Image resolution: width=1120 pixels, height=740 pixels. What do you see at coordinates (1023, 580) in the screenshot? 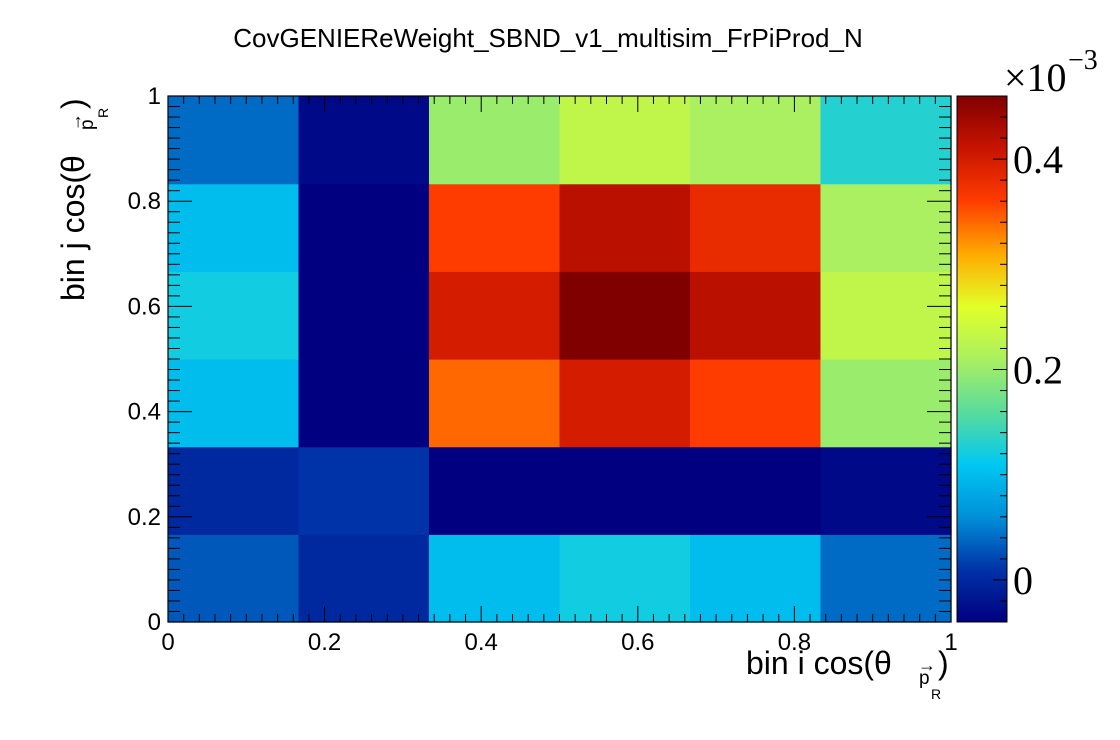
I see `colorbar-tick-label: 0` at bounding box center [1023, 580].